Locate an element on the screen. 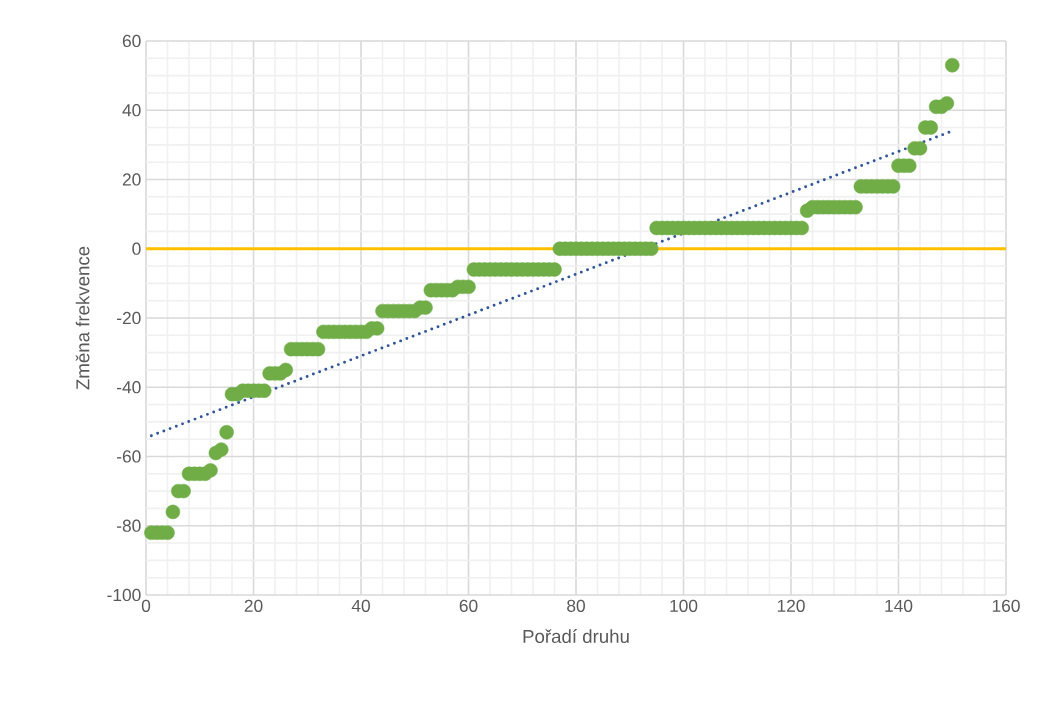 The image size is (1041, 709). x-tick-label: 0 is located at coordinates (146, 605).